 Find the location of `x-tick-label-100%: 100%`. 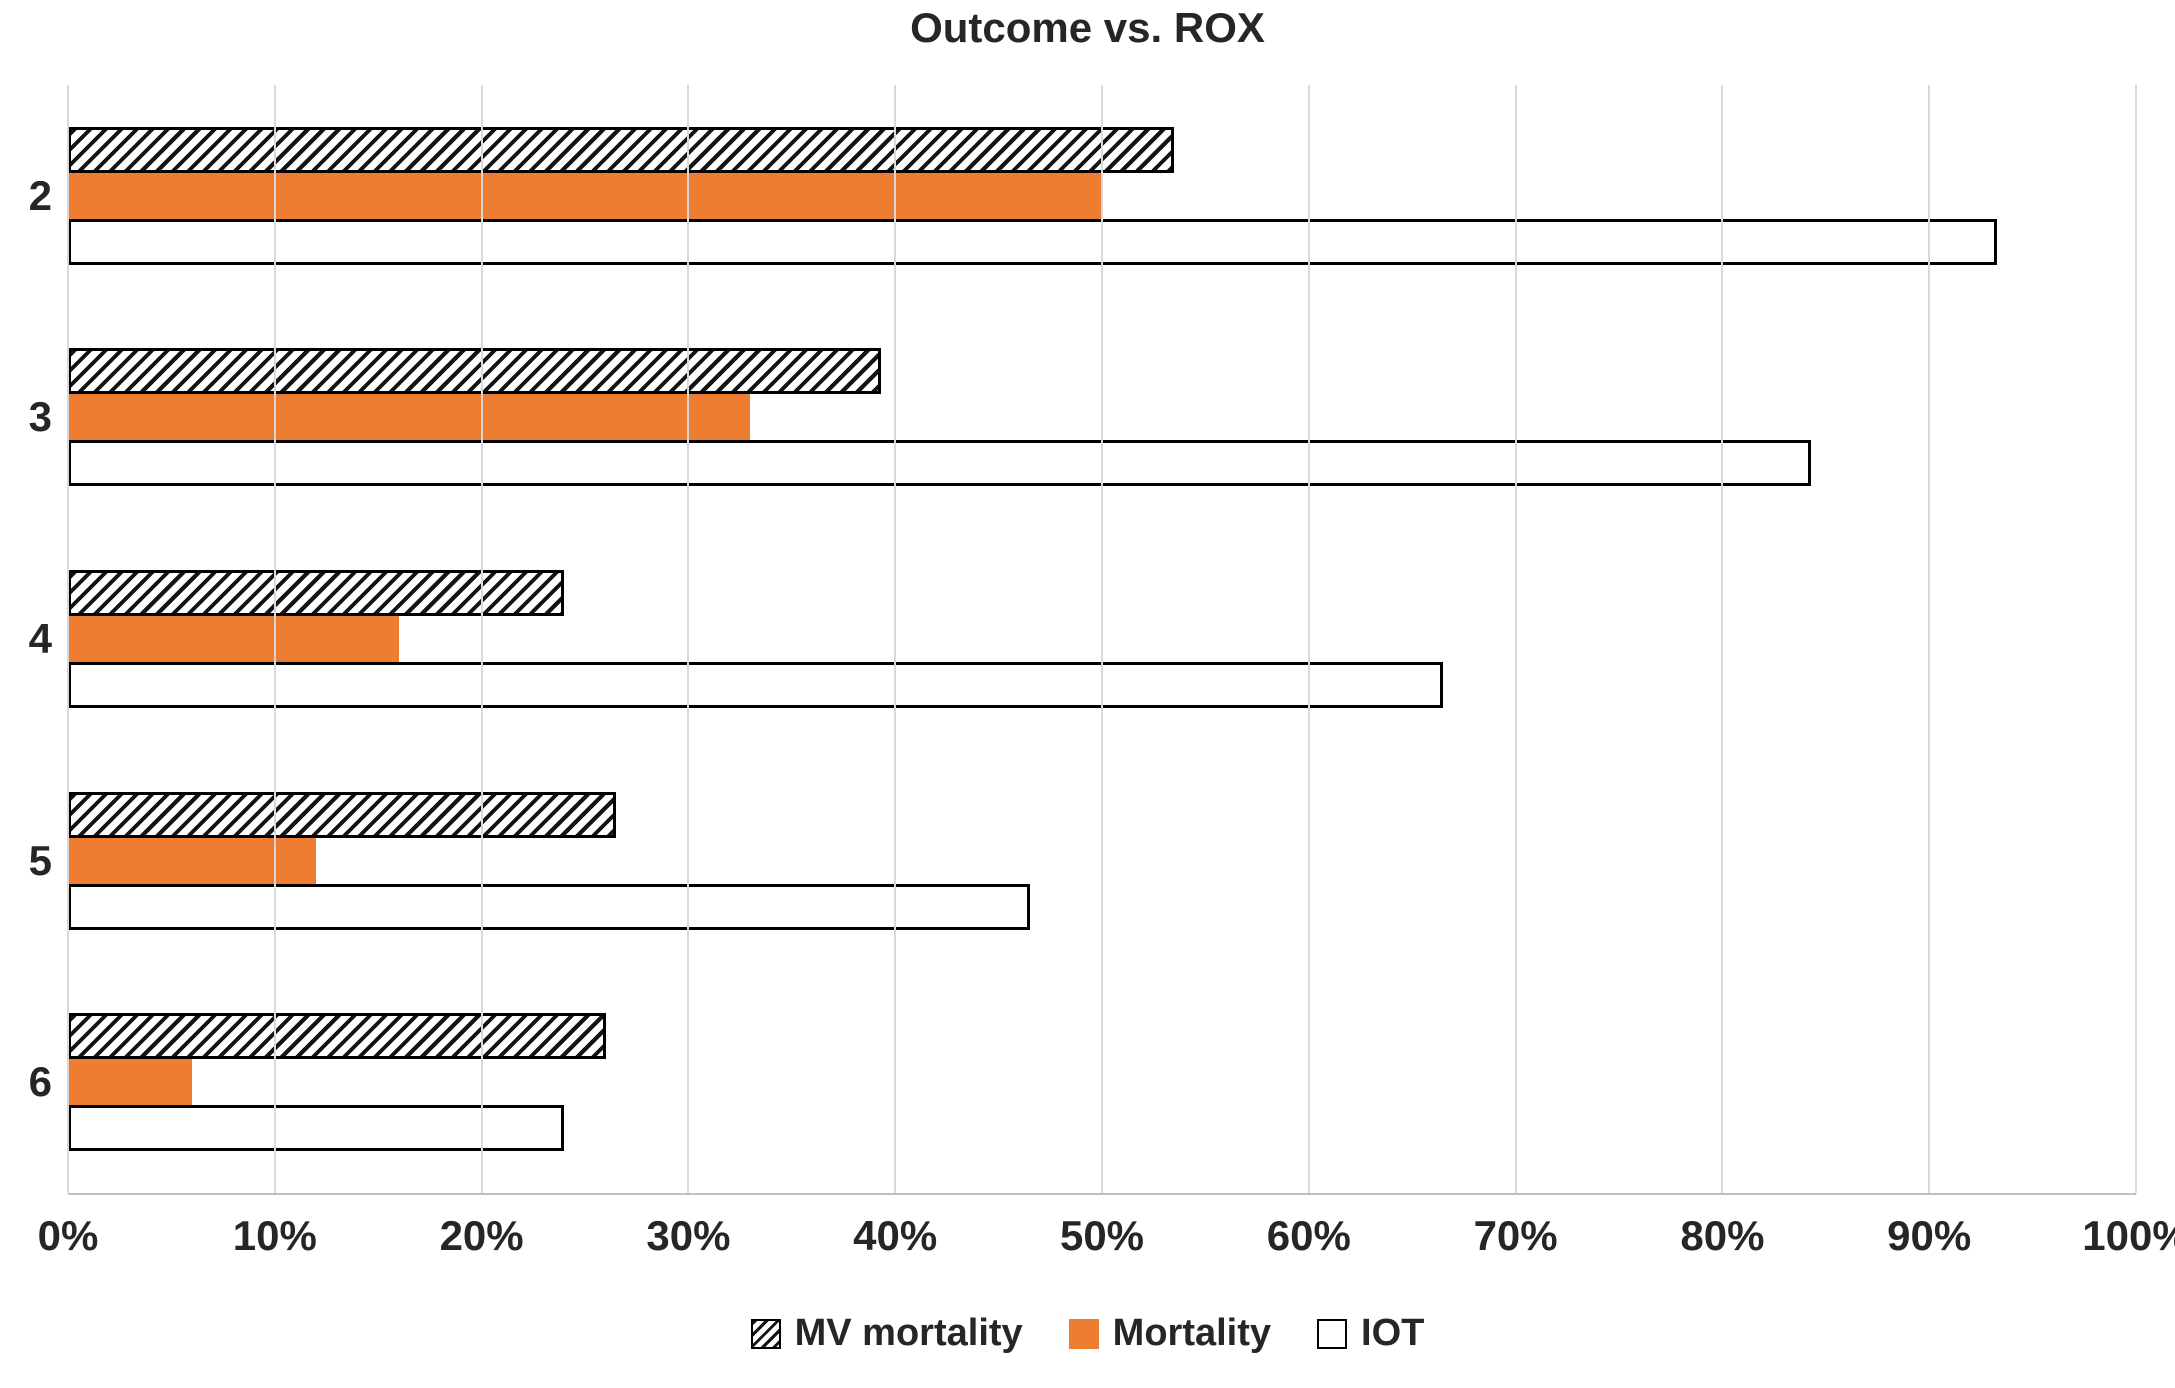

x-tick-label-100%: 100% is located at coordinates (2128, 1235).